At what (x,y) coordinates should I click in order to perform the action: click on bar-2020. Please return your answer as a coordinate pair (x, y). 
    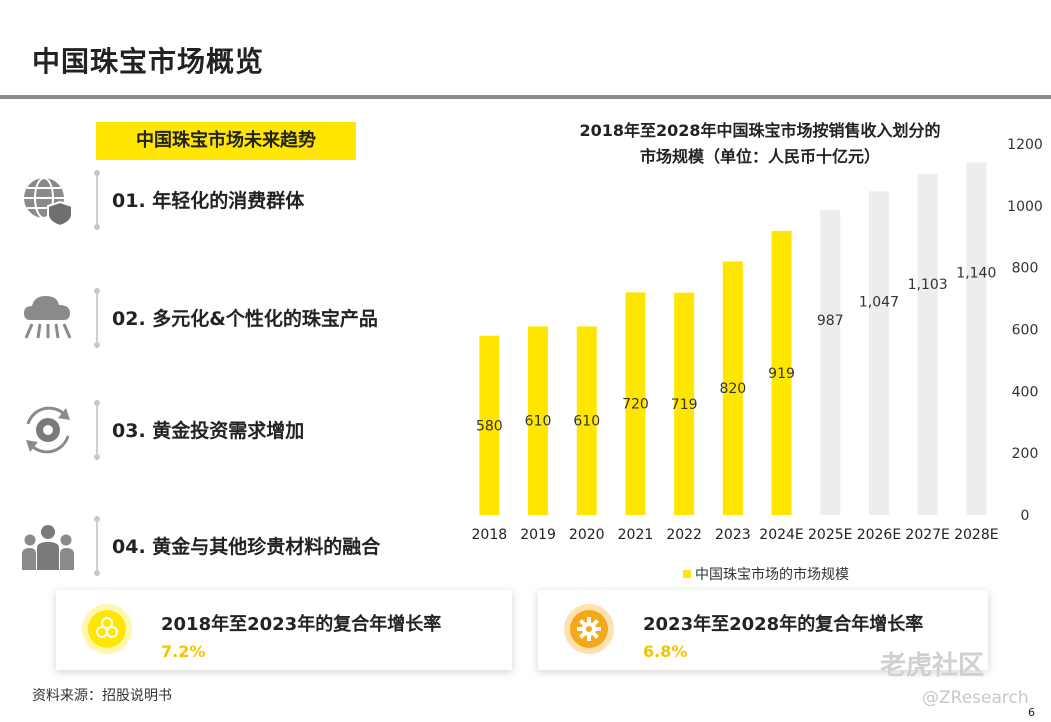
    Looking at the image, I should click on (586, 420).